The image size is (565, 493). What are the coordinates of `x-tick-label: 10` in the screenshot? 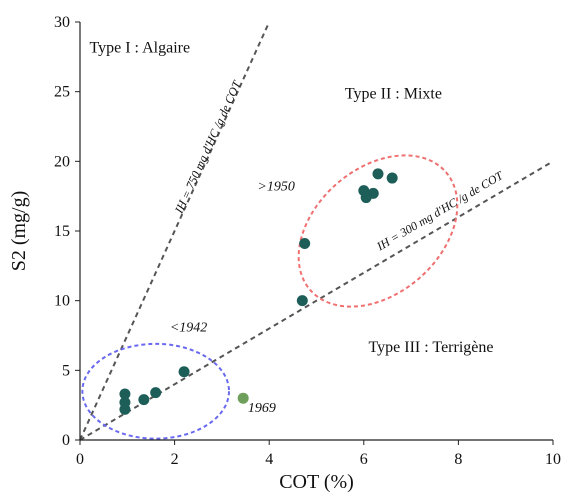 It's located at (553, 459).